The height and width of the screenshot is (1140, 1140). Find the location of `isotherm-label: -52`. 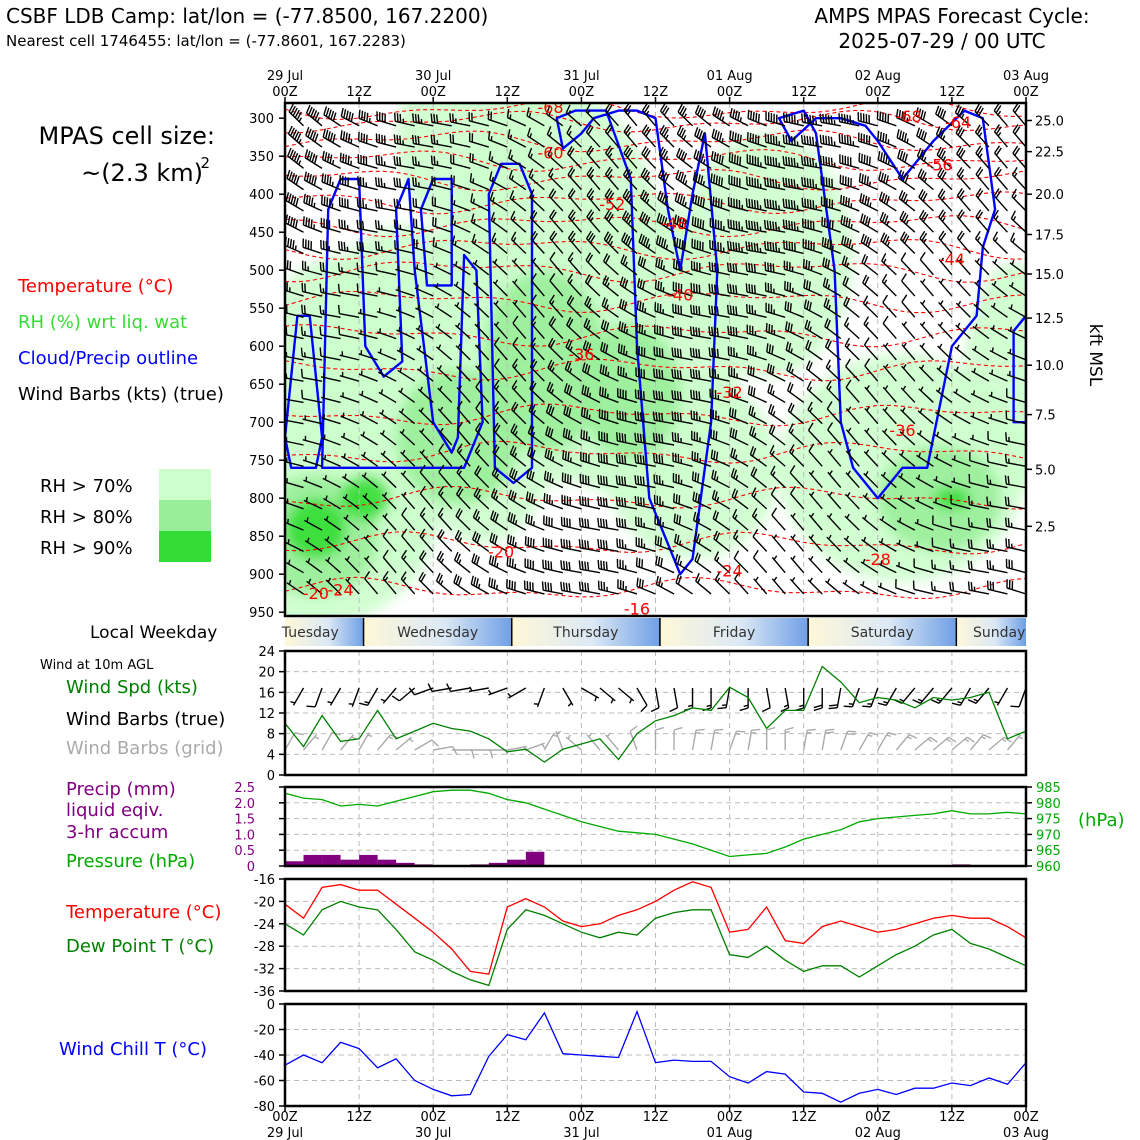

isotherm-label: -52 is located at coordinates (612, 204).